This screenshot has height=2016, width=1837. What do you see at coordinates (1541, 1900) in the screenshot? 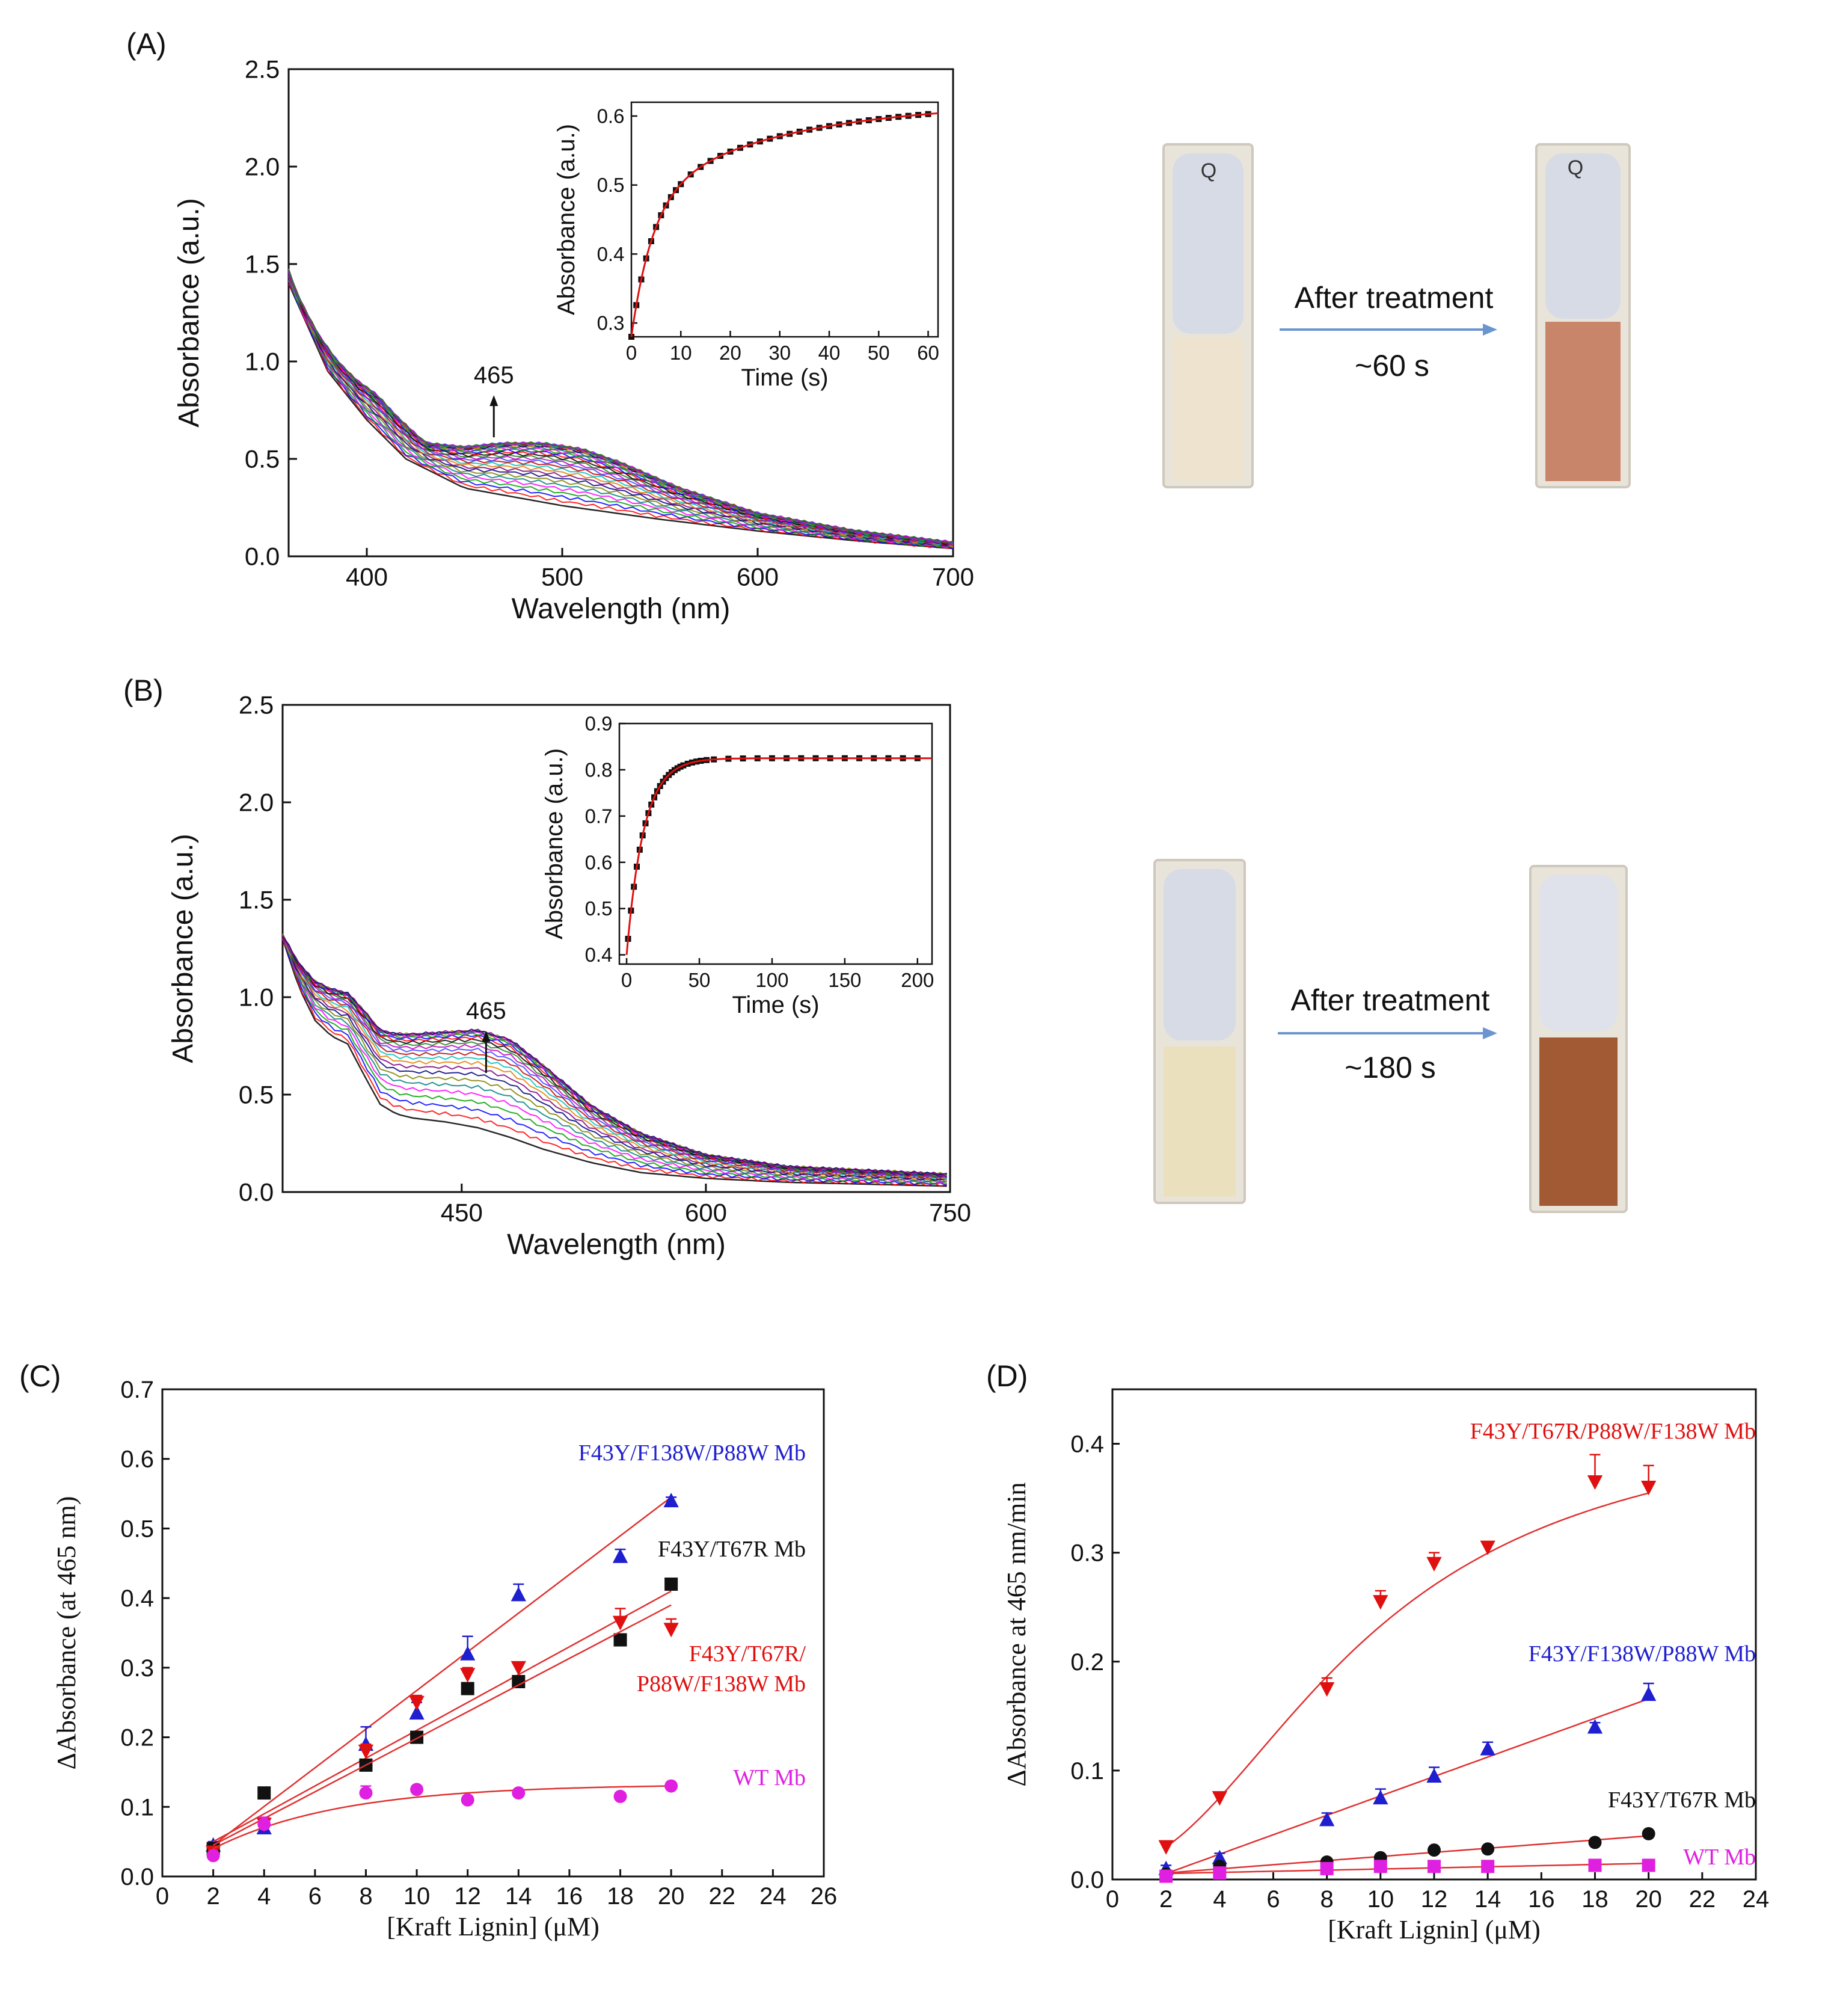
I see `d-x-tick-label: 16` at bounding box center [1541, 1900].